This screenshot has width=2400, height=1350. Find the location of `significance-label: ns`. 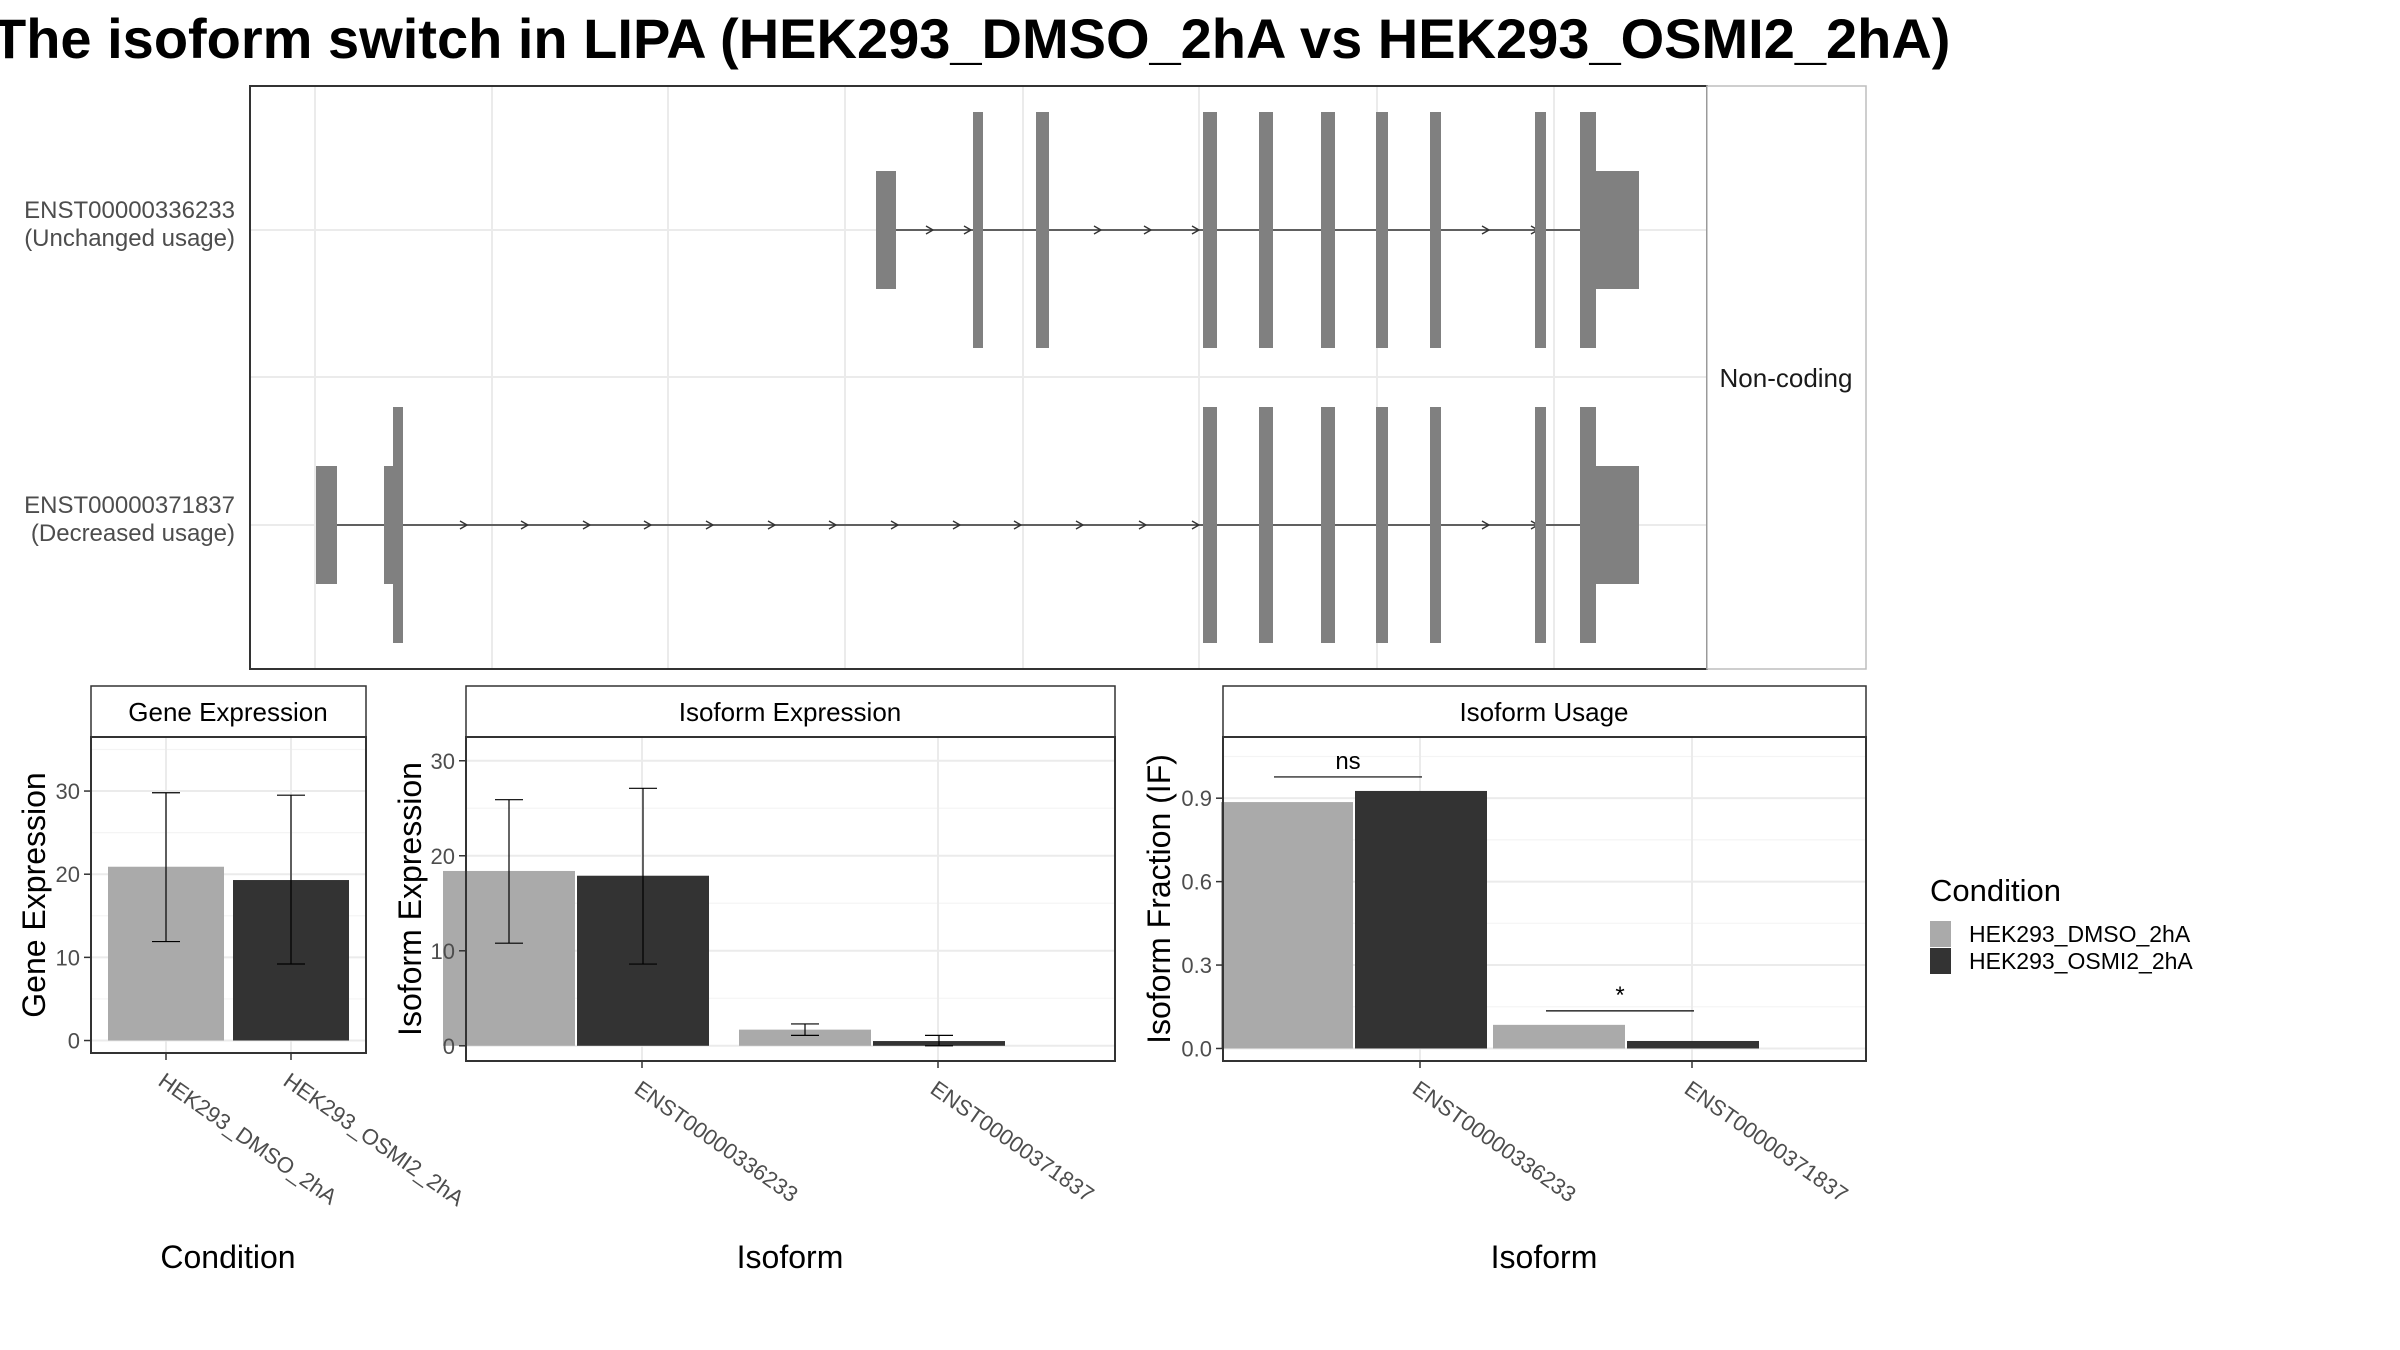

significance-label: ns is located at coordinates (1347, 761).